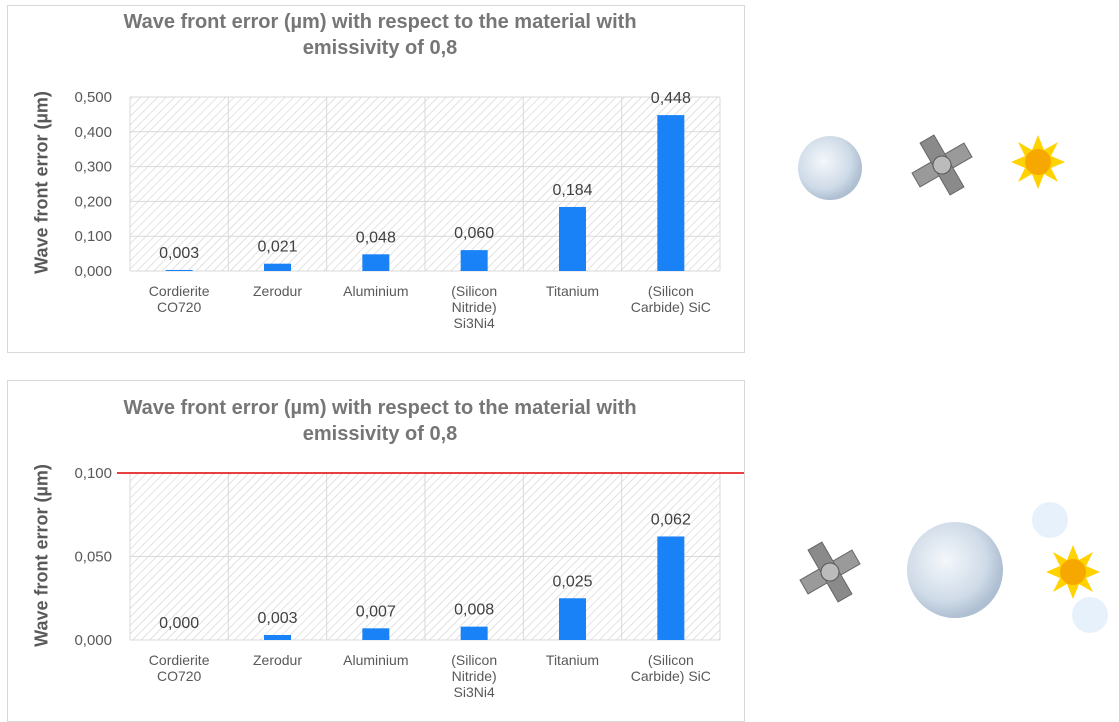  Describe the element at coordinates (376, 611) in the screenshot. I see `data-label: 0,007` at that location.